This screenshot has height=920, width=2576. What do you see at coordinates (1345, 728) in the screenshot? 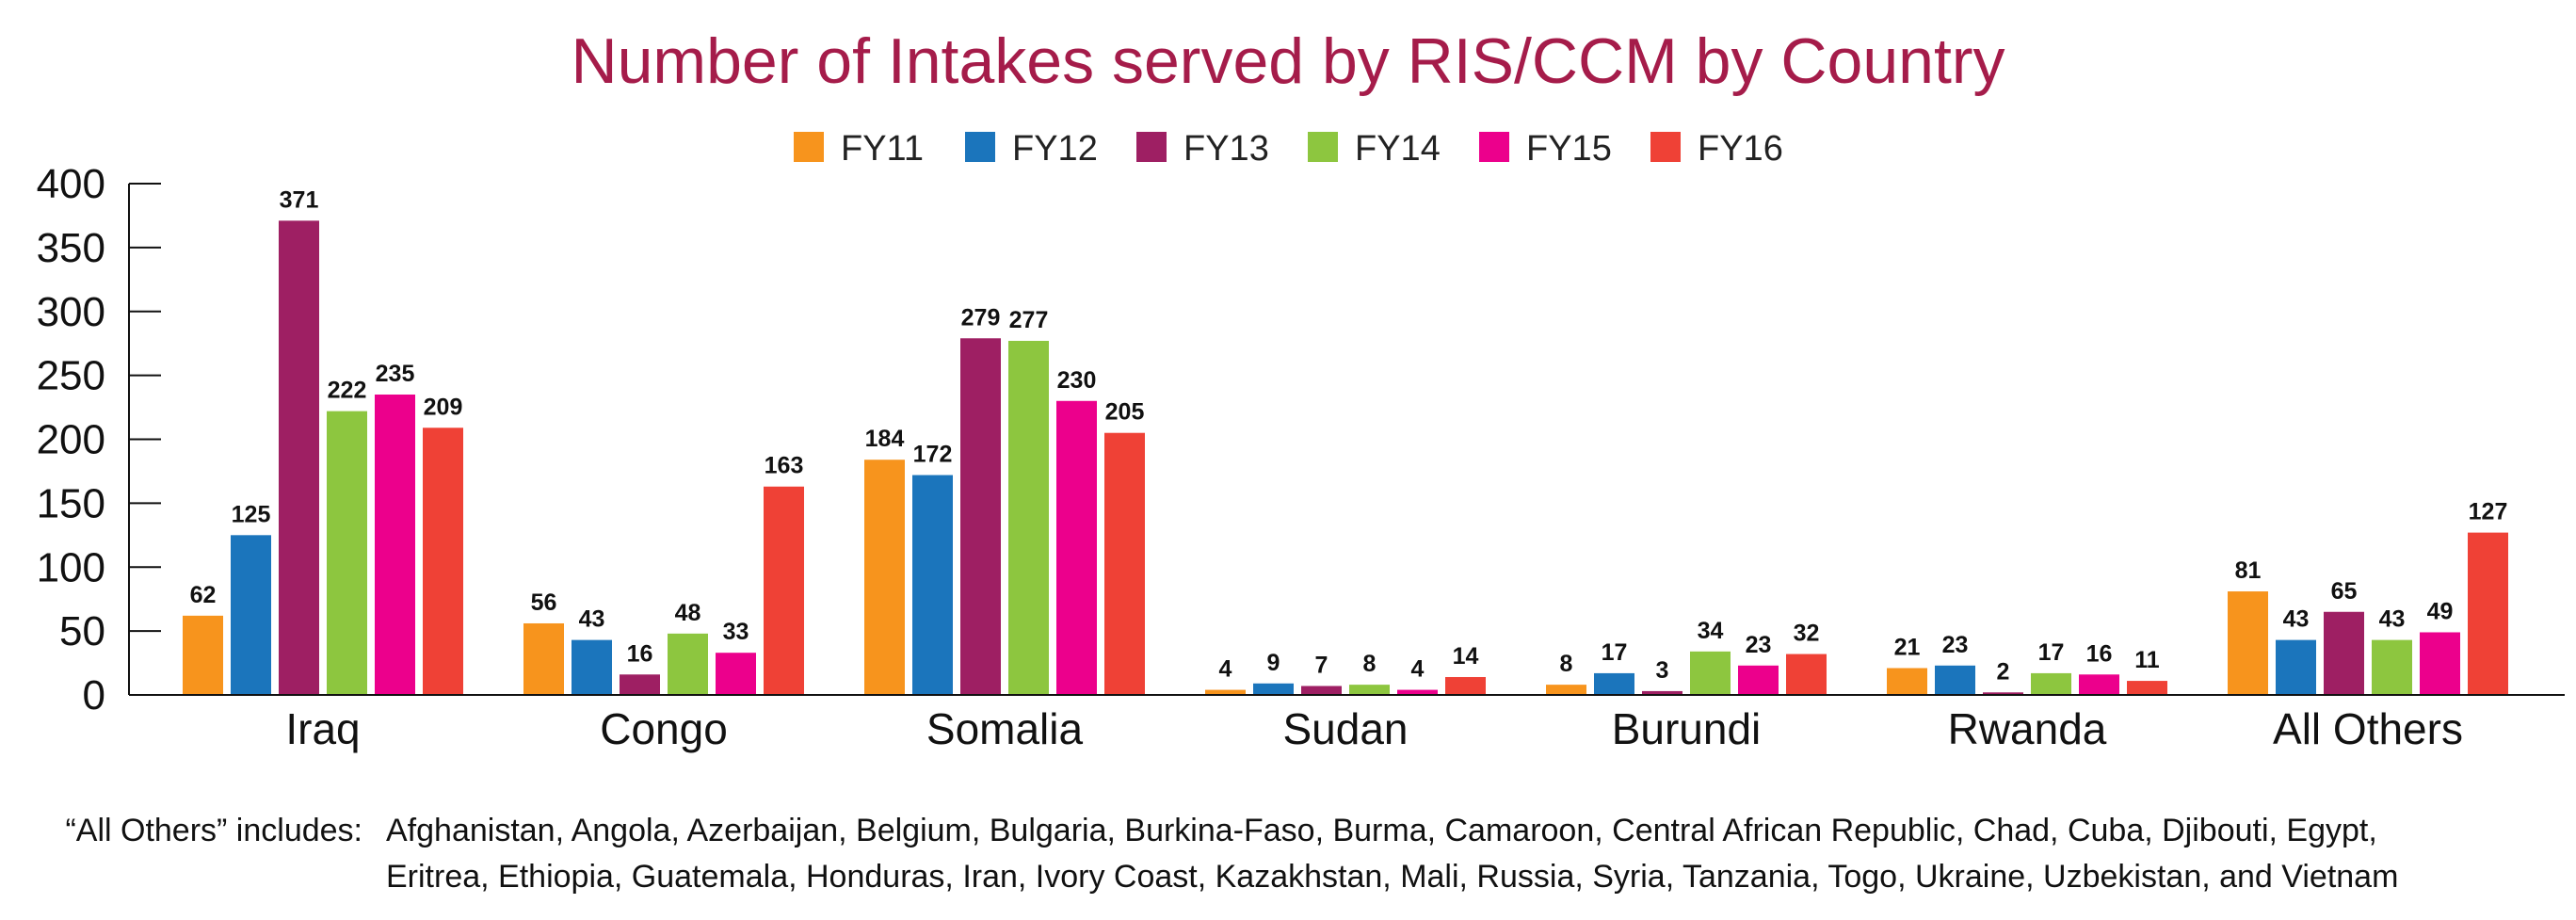
I see `x-tick-label: Sudan` at bounding box center [1345, 728].